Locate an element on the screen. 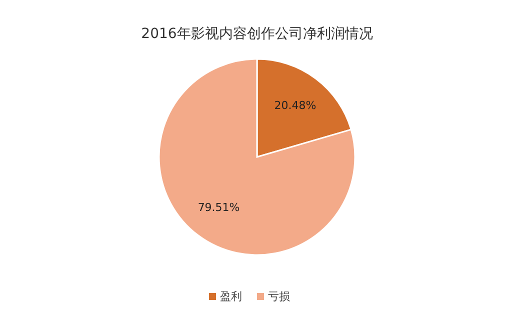  data-label: 20.48% is located at coordinates (295, 105).